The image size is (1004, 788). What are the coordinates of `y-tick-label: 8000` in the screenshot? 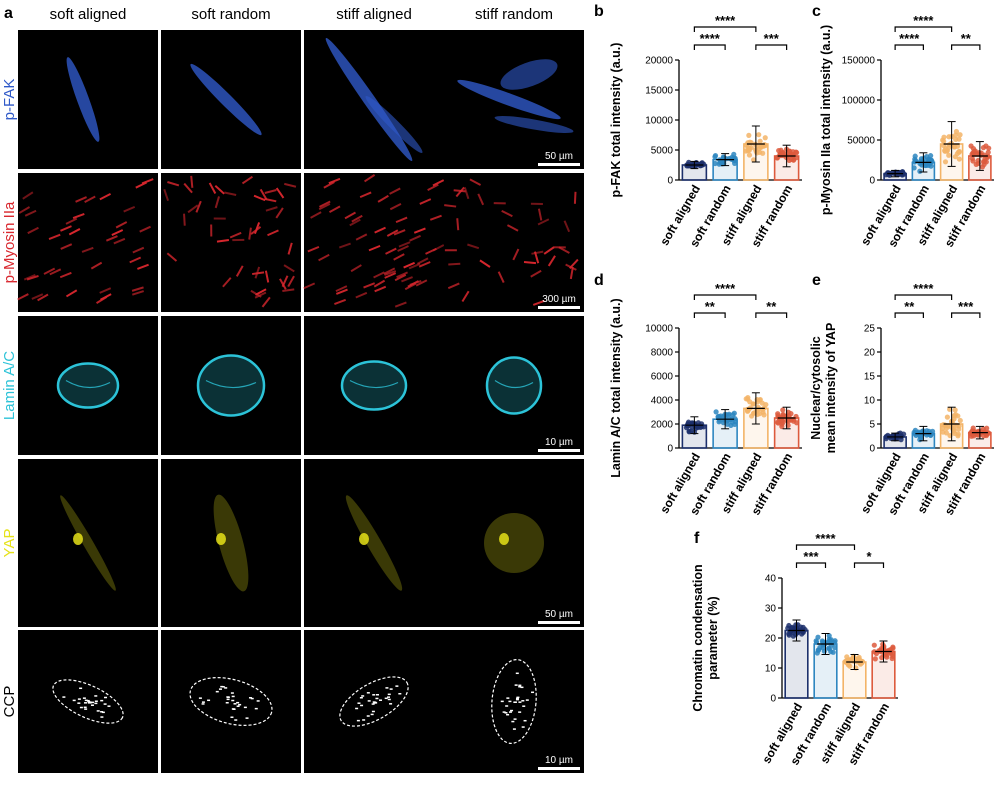 It's located at (662, 353).